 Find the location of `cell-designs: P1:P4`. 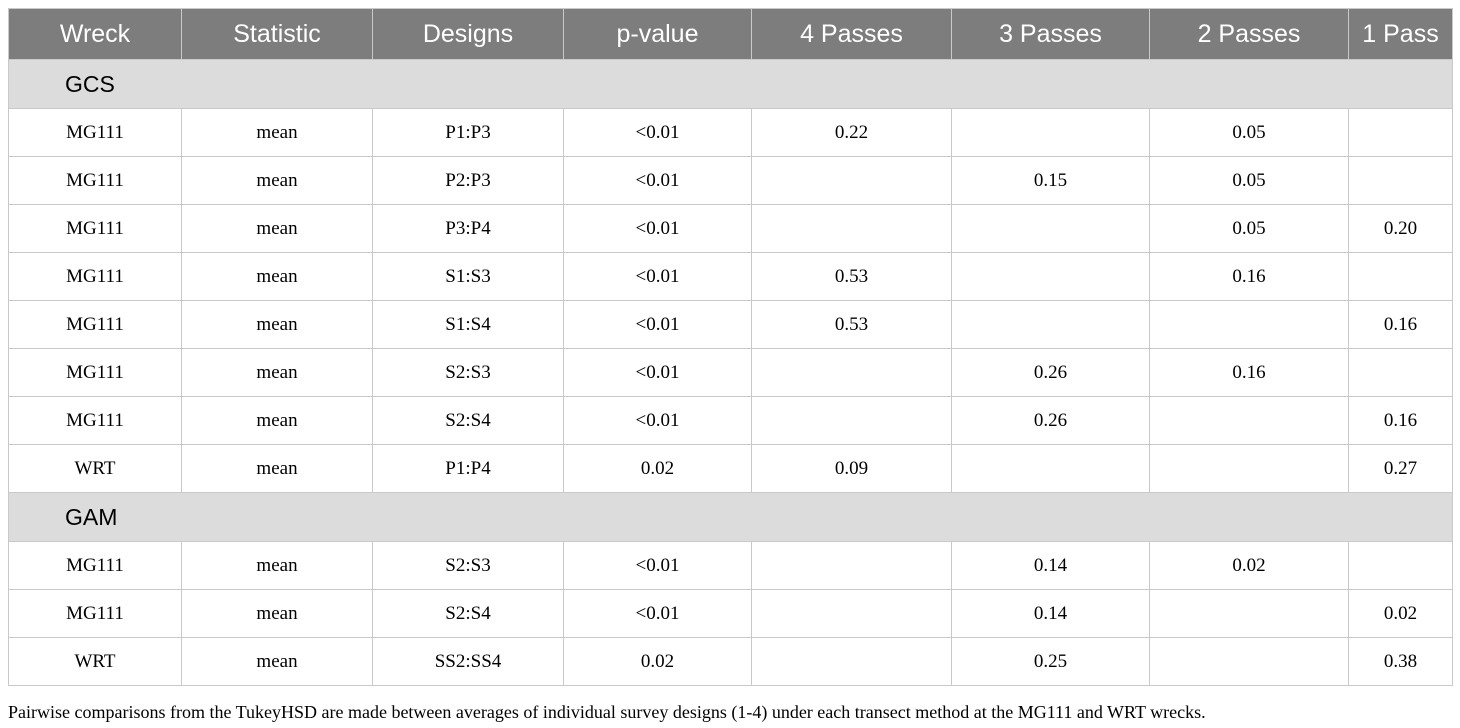

cell-designs: P1:P4 is located at coordinates (468, 468).